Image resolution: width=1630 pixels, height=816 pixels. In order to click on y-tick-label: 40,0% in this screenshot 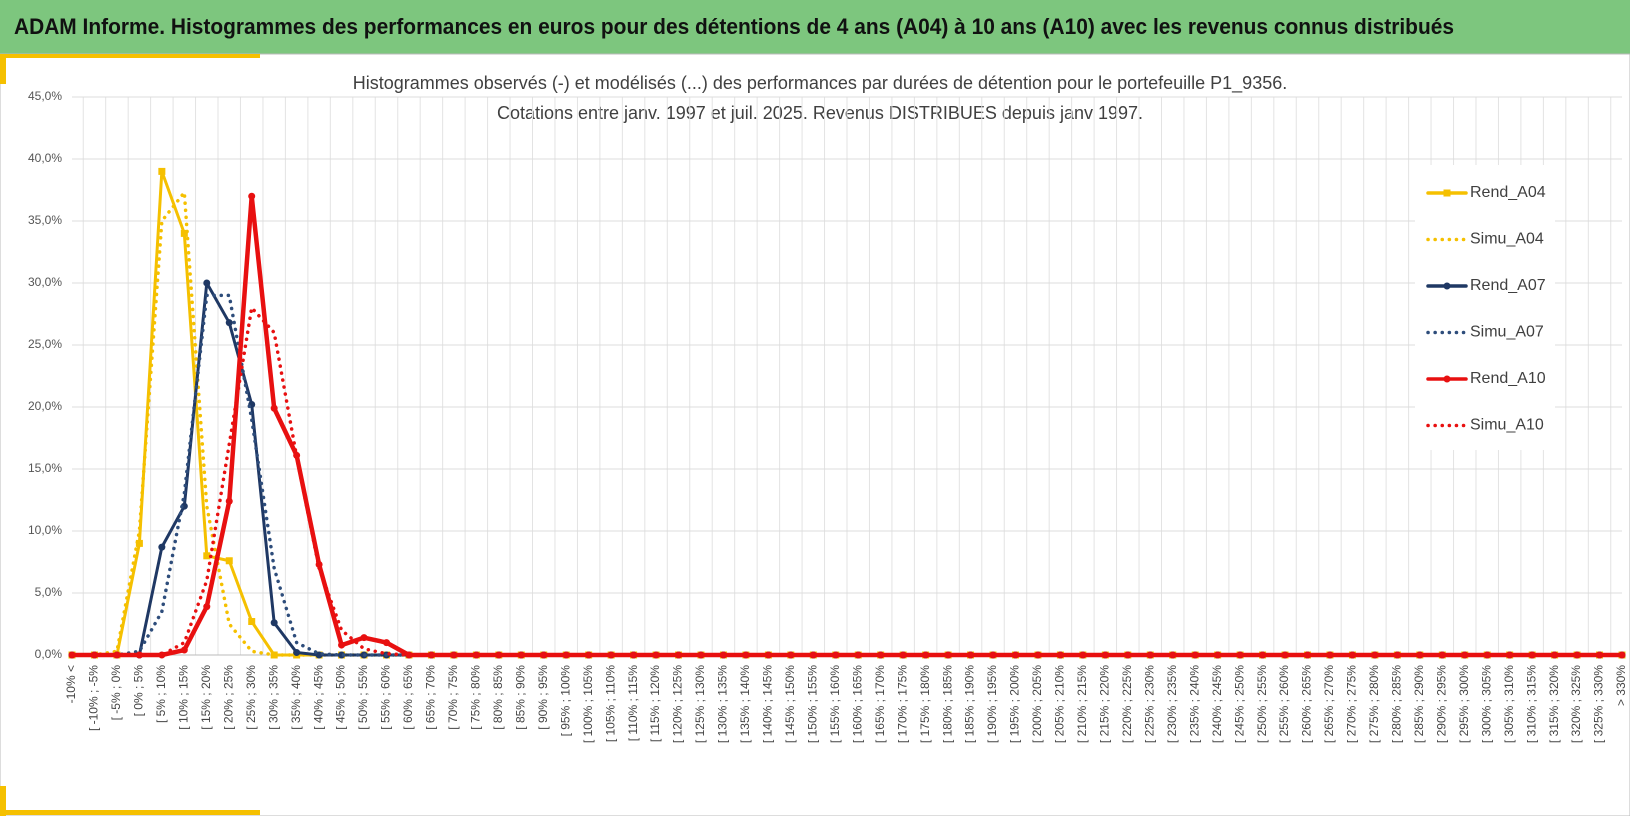, I will do `click(45, 158)`.